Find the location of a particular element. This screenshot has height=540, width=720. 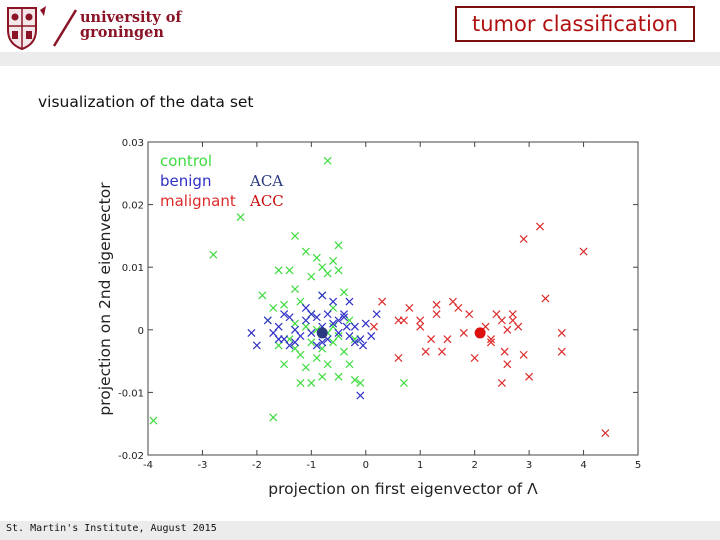

legend-acc: ACC is located at coordinates (266, 201).